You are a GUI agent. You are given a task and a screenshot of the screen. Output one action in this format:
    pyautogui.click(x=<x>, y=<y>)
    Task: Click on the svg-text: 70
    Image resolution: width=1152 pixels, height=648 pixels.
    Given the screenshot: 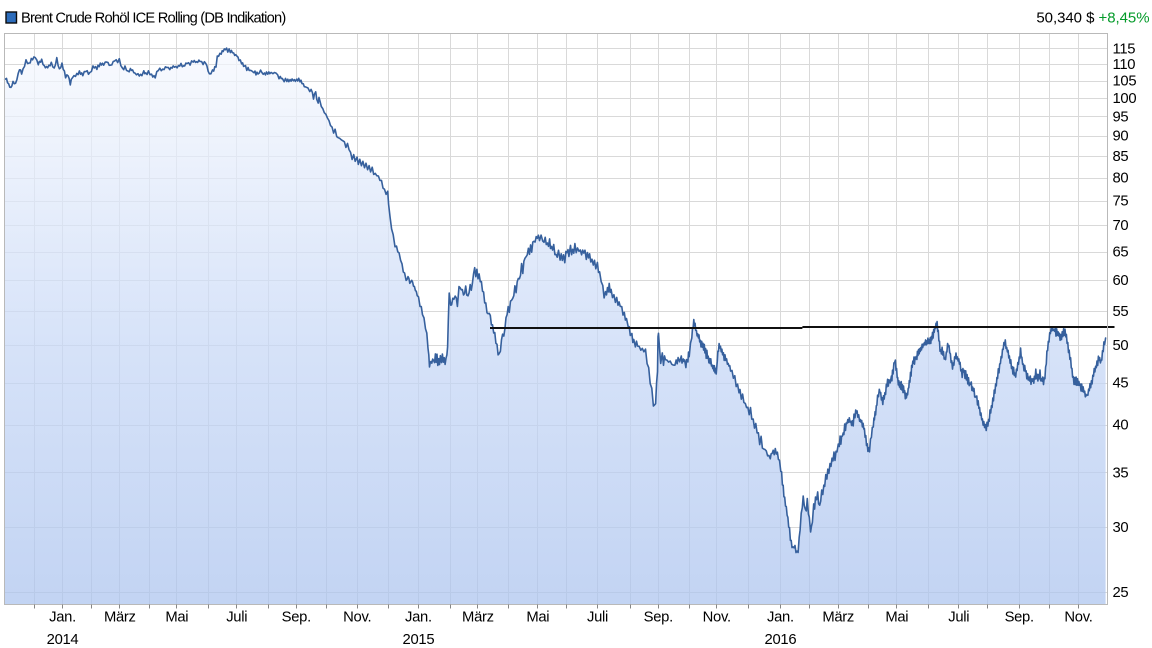 What is the action you would take?
    pyautogui.click(x=1121, y=226)
    